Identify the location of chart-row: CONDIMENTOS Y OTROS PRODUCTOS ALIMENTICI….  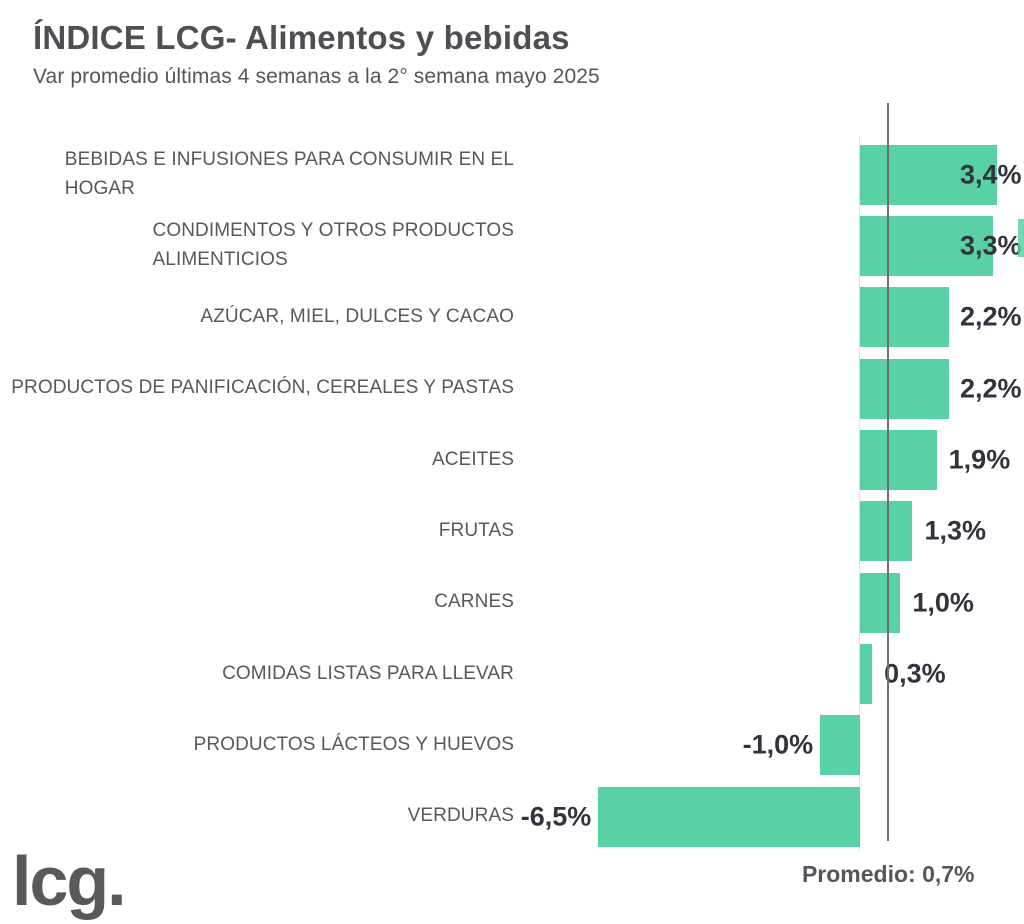
(512, 245).